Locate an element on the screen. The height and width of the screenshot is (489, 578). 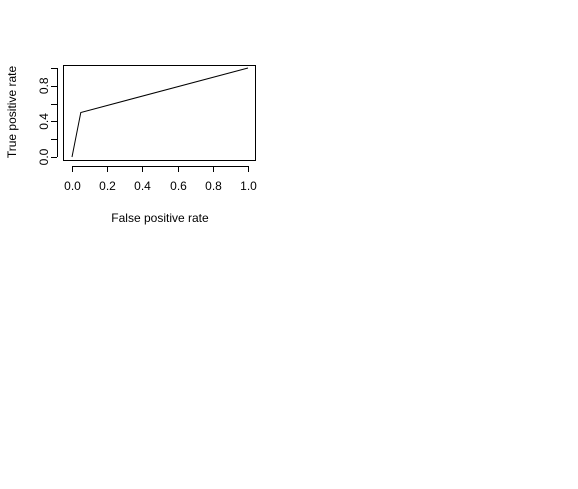
y-axis: 0.0 0.4 0.8 is located at coordinates (47, 116).